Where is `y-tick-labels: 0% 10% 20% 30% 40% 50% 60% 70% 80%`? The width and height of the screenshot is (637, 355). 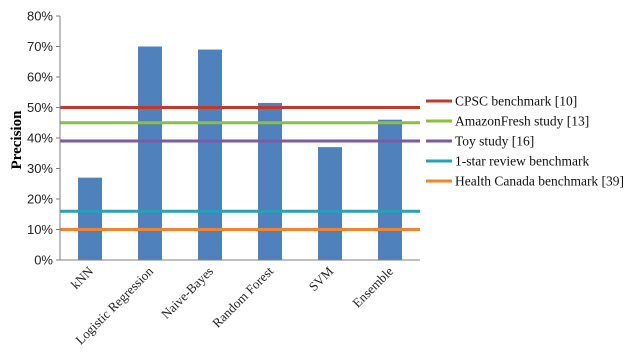
y-tick-labels: 0% 10% 20% 30% 40% 50% 60% 70% 80% is located at coordinates (40, 138).